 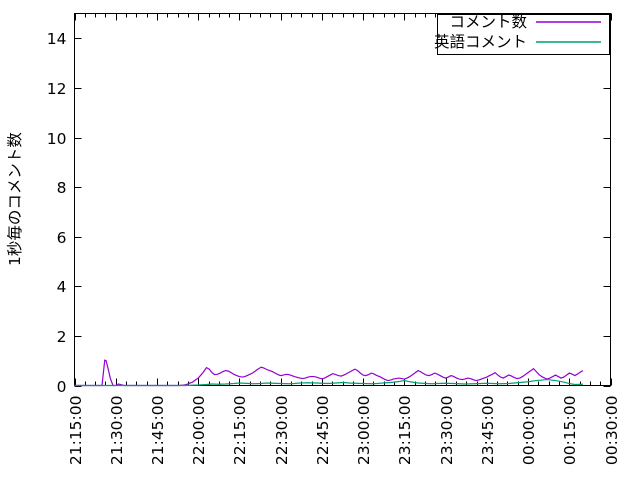 What do you see at coordinates (57, 213) in the screenshot?
I see `y-axis-tick-labels: 0 2 4 6 8 10 12 14` at bounding box center [57, 213].